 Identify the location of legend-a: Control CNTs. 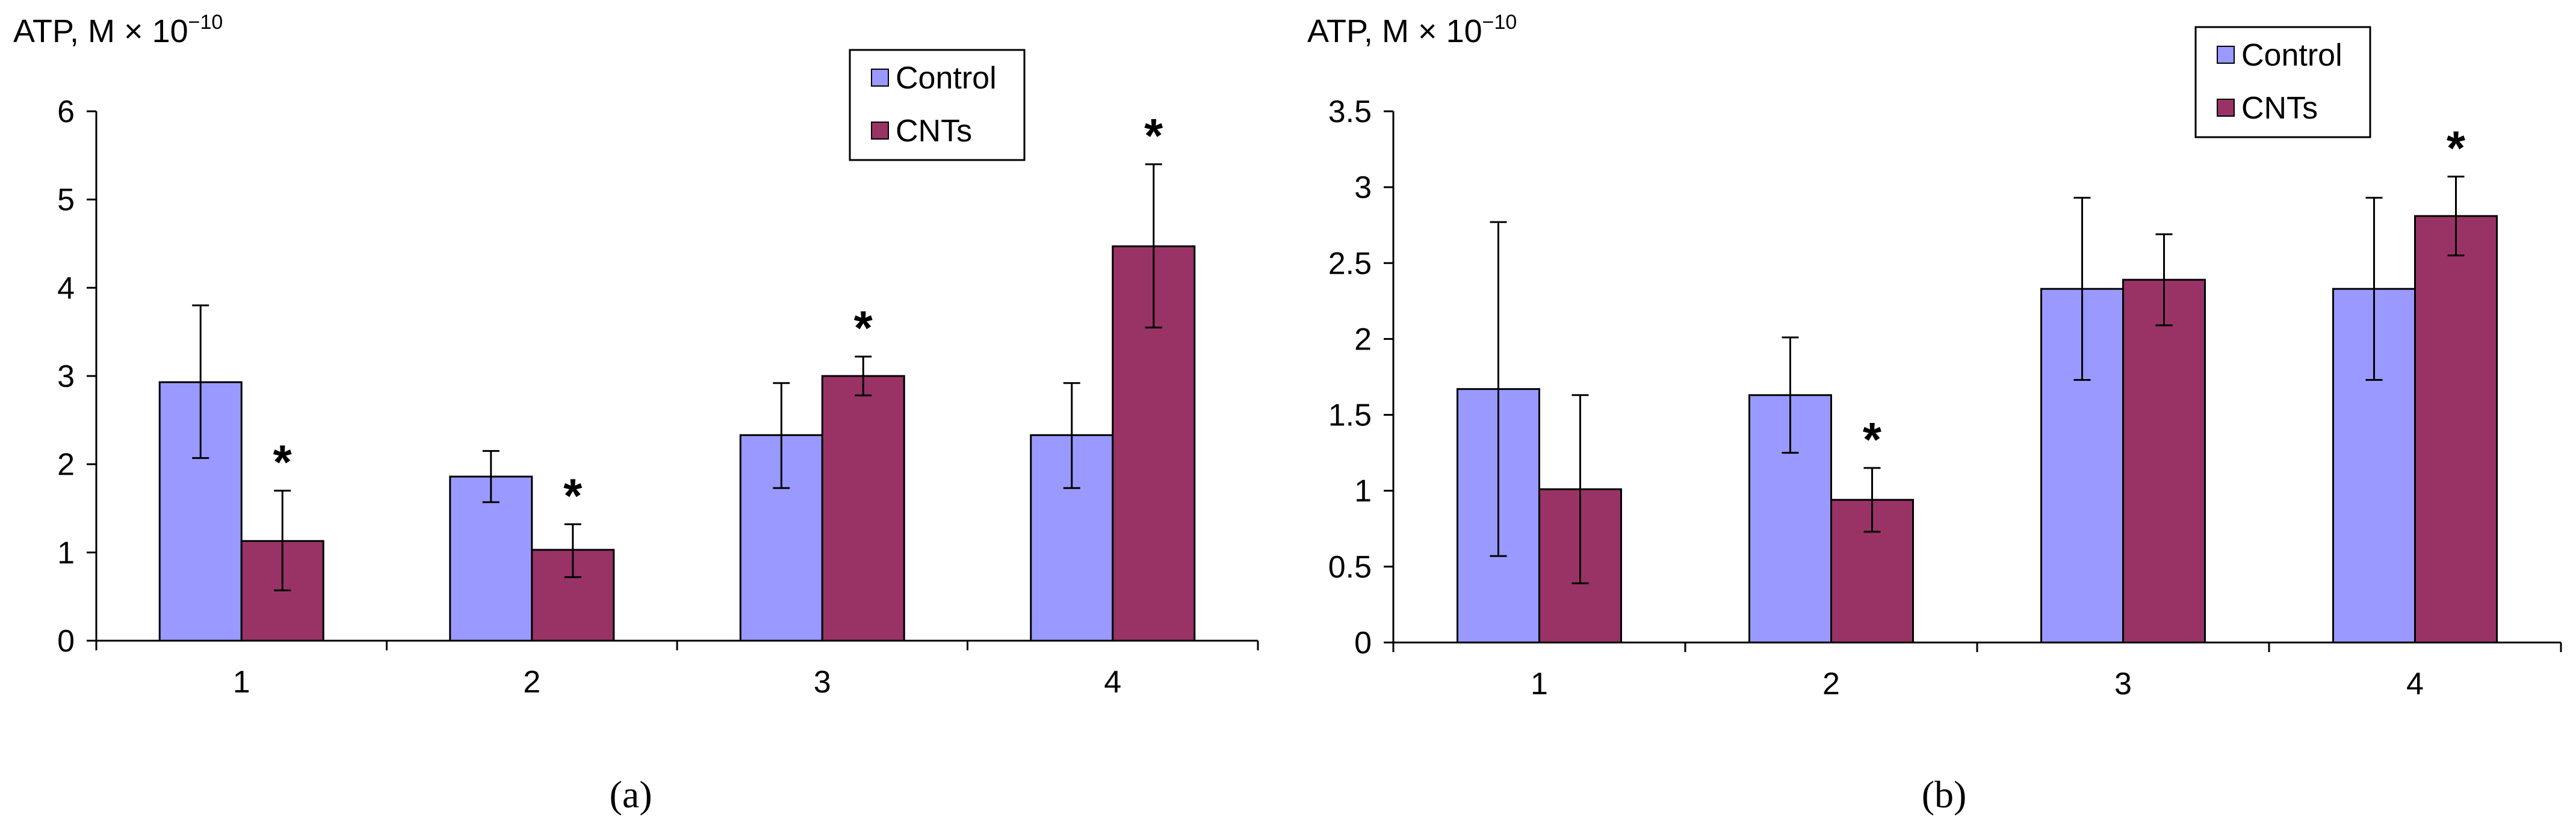
(938, 105).